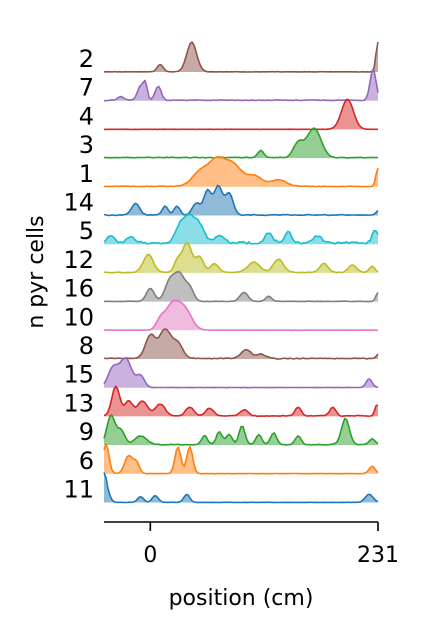 The image size is (425, 632). What do you see at coordinates (86, 231) in the screenshot?
I see `row-label-5: 5` at bounding box center [86, 231].